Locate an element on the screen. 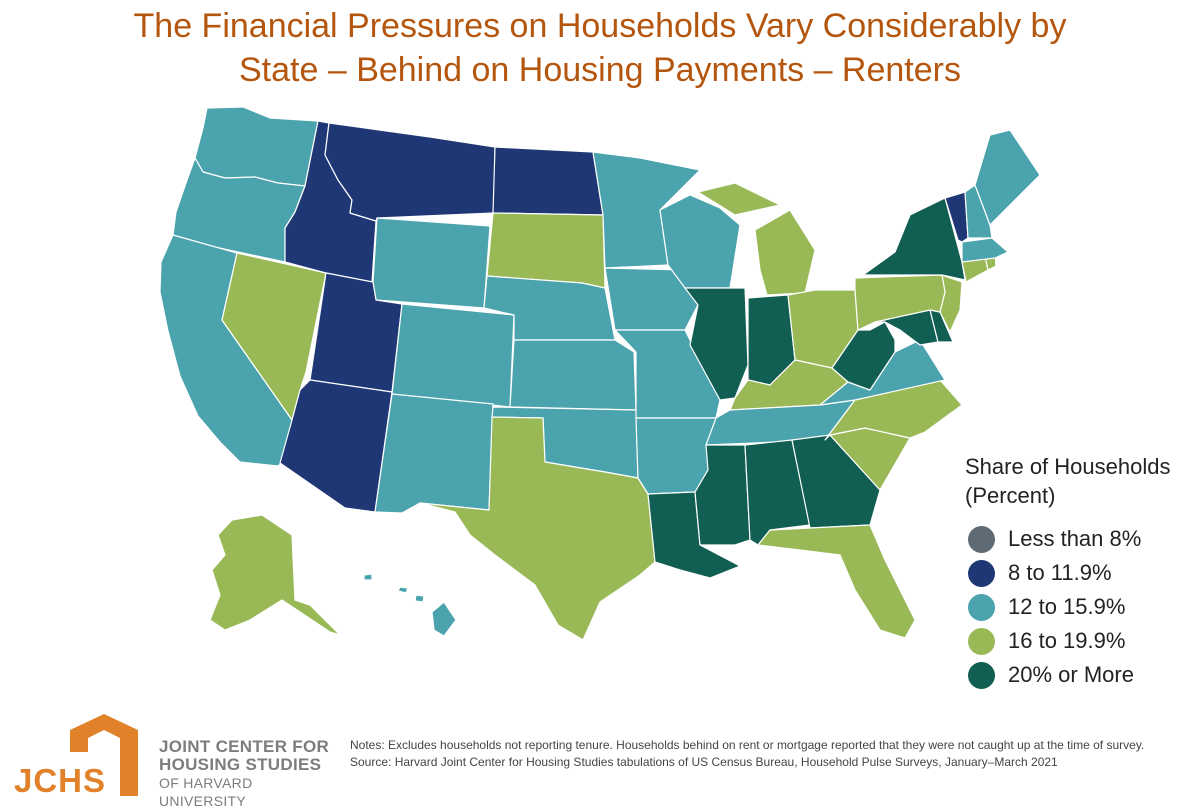 Image resolution: width=1200 pixels, height=810 pixels. legend-title: Share of Households (Percent) is located at coordinates (1082, 481).